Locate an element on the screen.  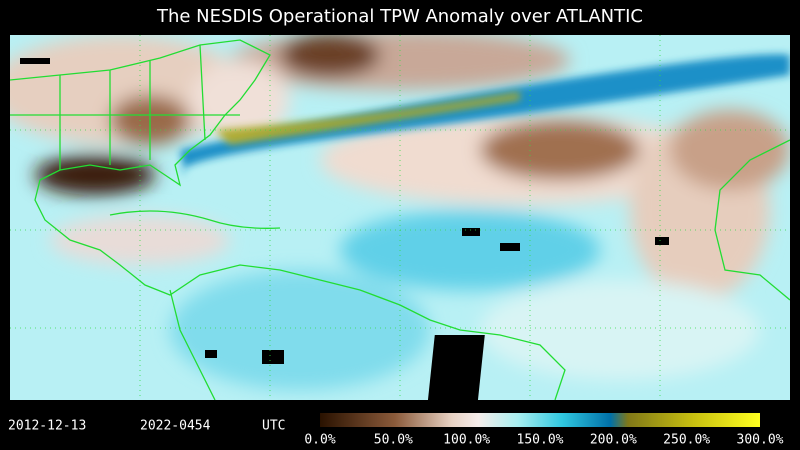
colorbar-label: 50.0% is located at coordinates (393, 440).